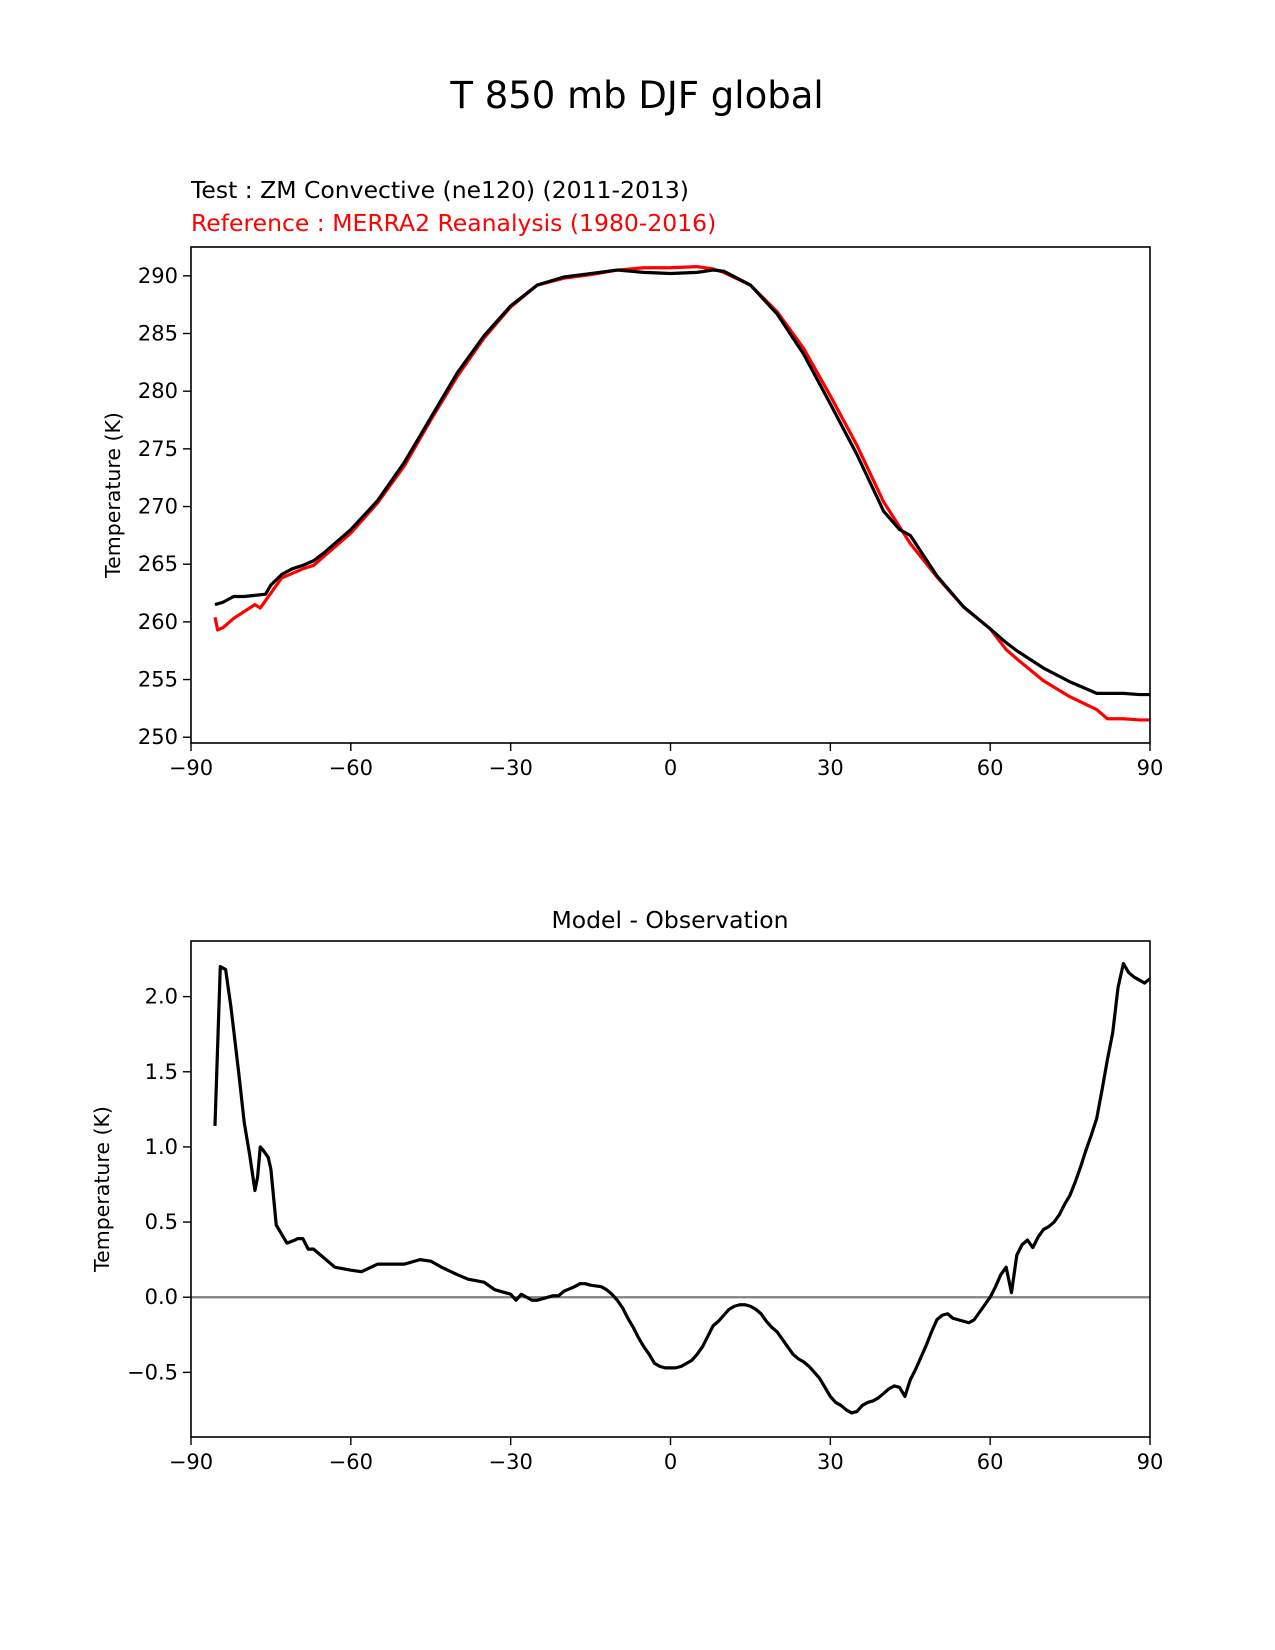 The width and height of the screenshot is (1275, 1650). Describe the element at coordinates (351, 1462) in the screenshot. I see `bottom-xtick-label: −60` at that location.